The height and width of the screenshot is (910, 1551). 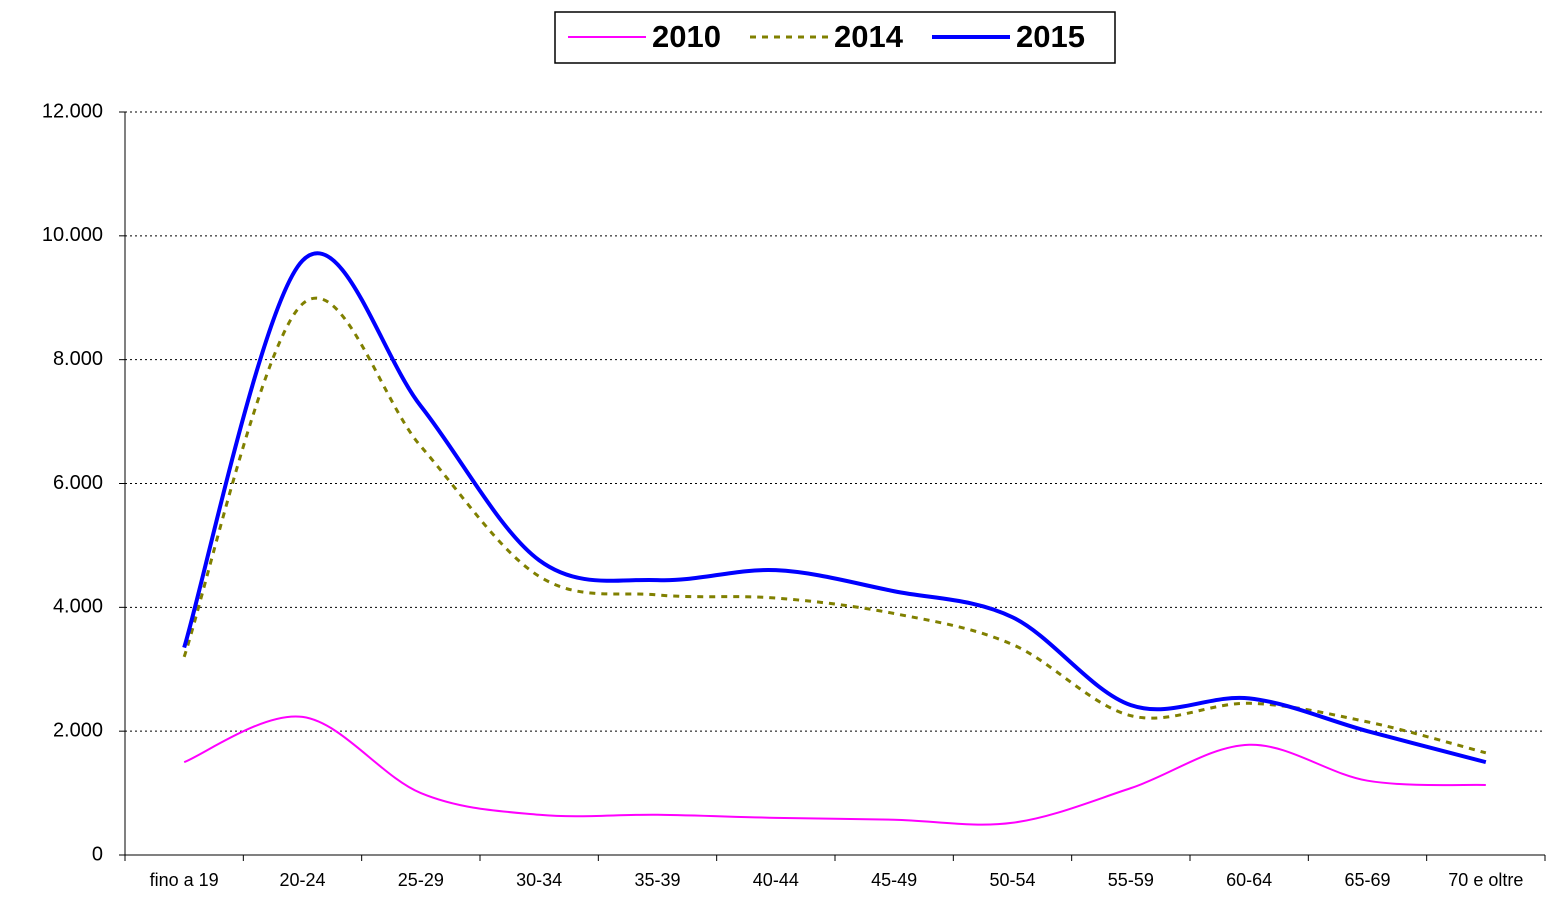 I want to click on y-tick-label: 8.000, so click(x=78, y=359).